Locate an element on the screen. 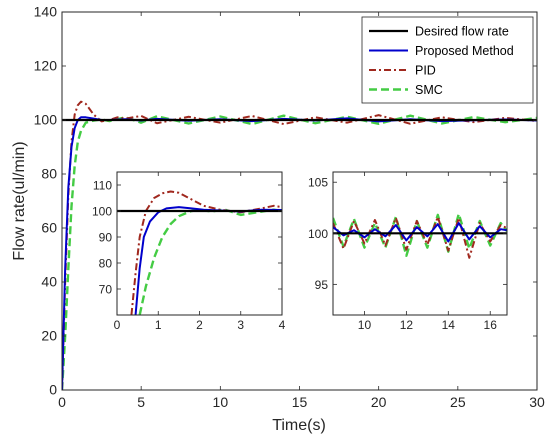 This screenshot has height=440, width=550. inset-1-area is located at coordinates (199, 243).